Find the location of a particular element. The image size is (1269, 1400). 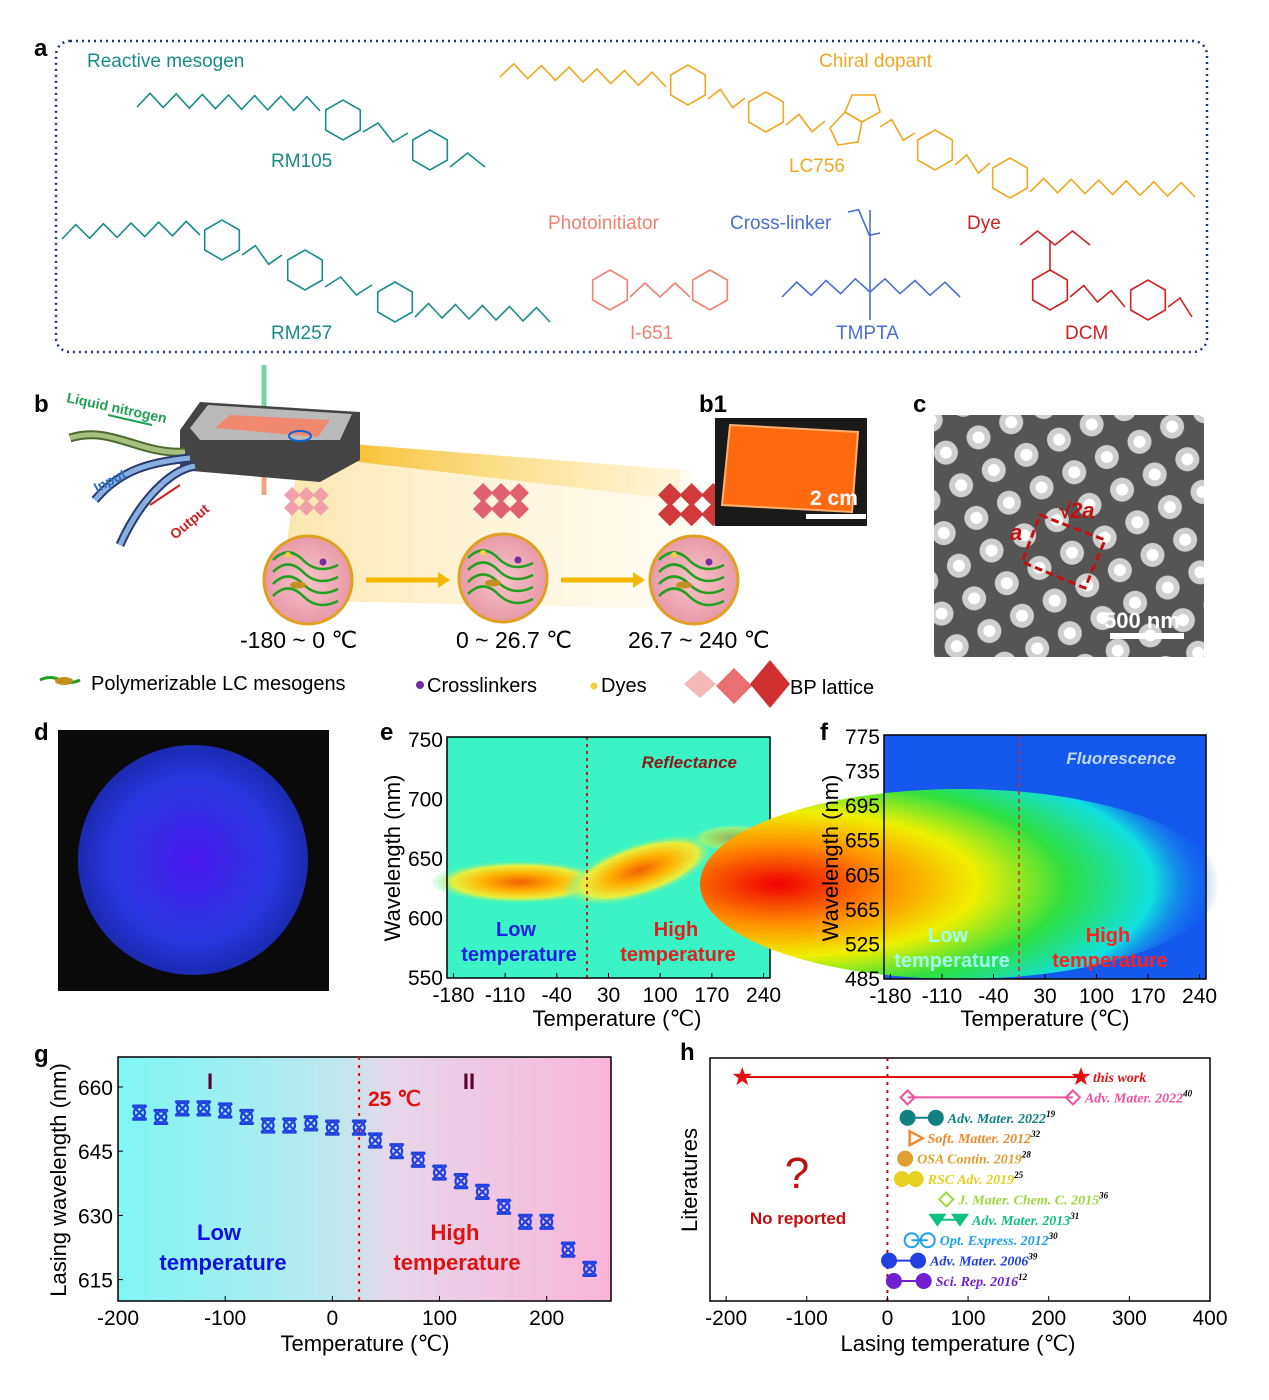

label-dye: Dye is located at coordinates (984, 223).